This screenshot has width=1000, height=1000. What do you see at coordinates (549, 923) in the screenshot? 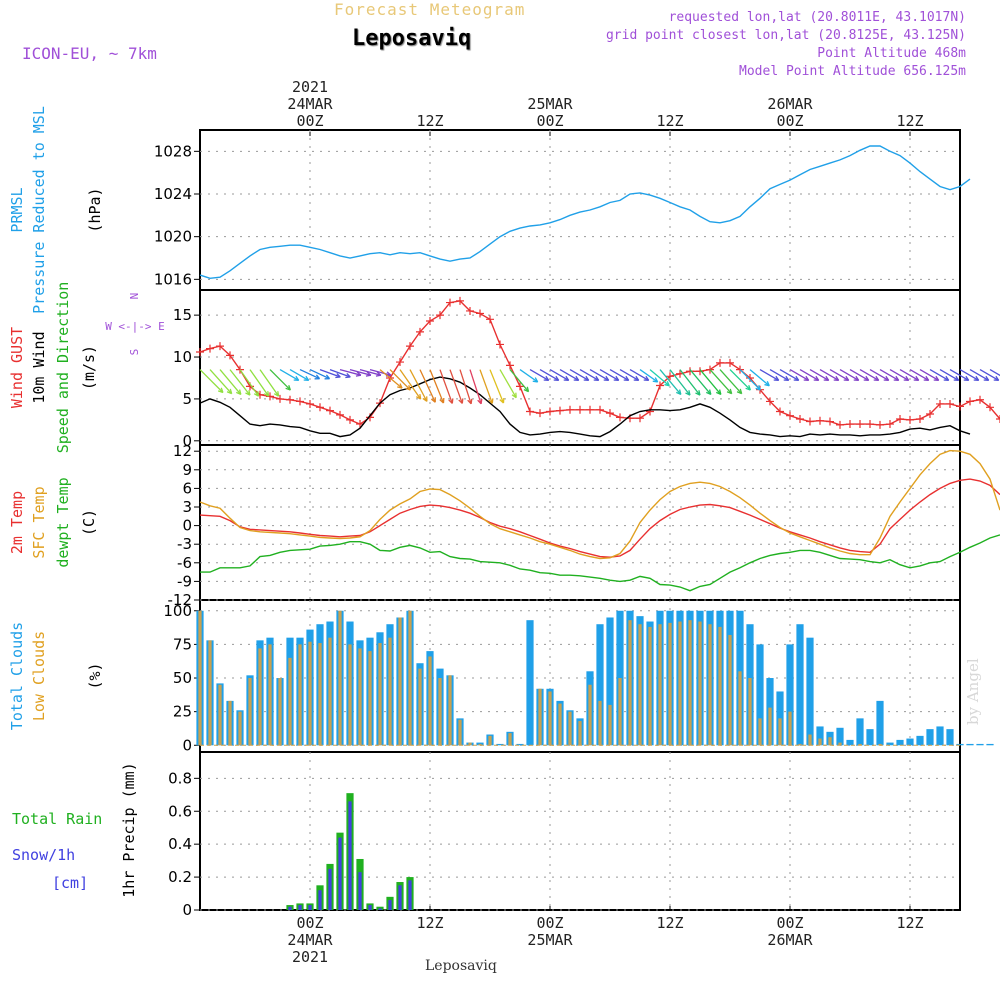
I see `bottom-time-label: 00Z` at bounding box center [549, 923].